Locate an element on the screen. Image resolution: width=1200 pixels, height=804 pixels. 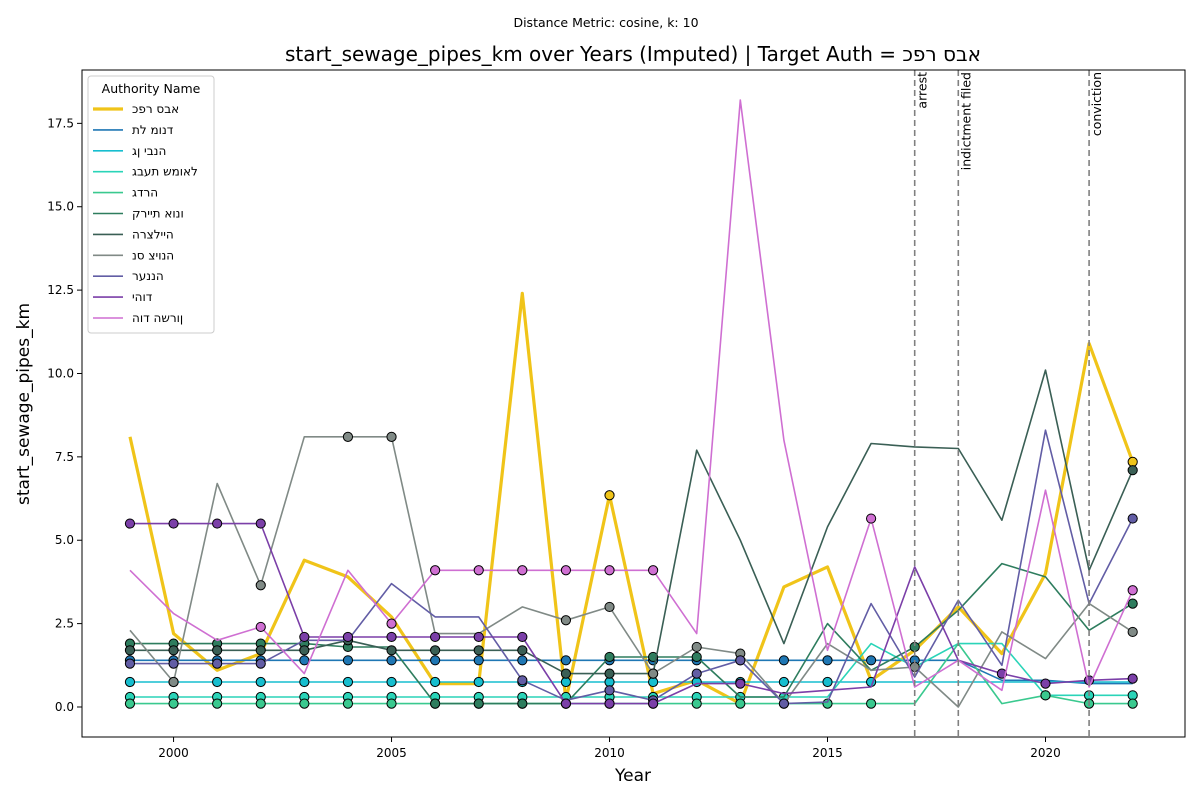
x-tick-label: 2010 is located at coordinates (609, 753).